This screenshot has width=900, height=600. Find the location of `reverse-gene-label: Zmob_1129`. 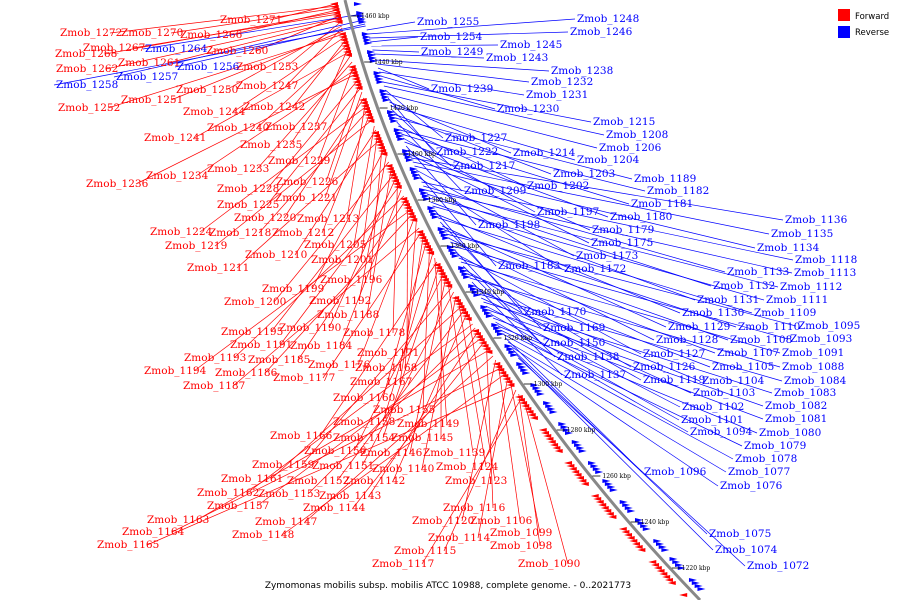

reverse-gene-label: Zmob_1129 is located at coordinates (699, 327).